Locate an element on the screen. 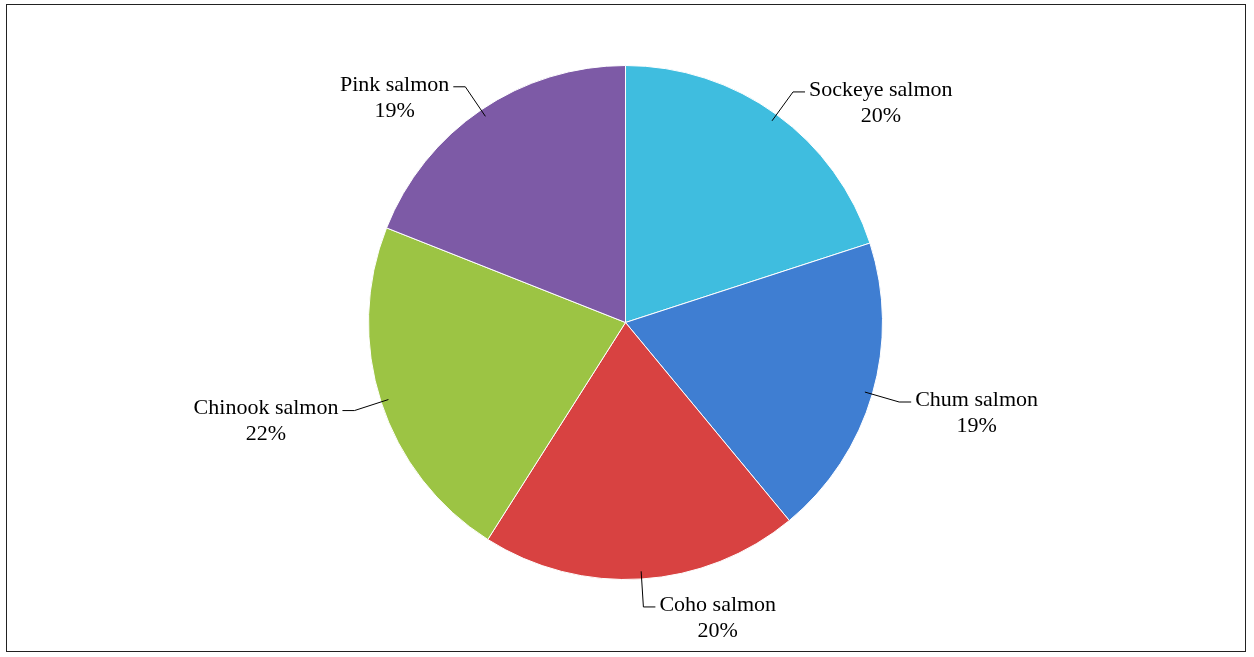 The image size is (1254, 657). slice-label: Coho salmon is located at coordinates (718, 603).